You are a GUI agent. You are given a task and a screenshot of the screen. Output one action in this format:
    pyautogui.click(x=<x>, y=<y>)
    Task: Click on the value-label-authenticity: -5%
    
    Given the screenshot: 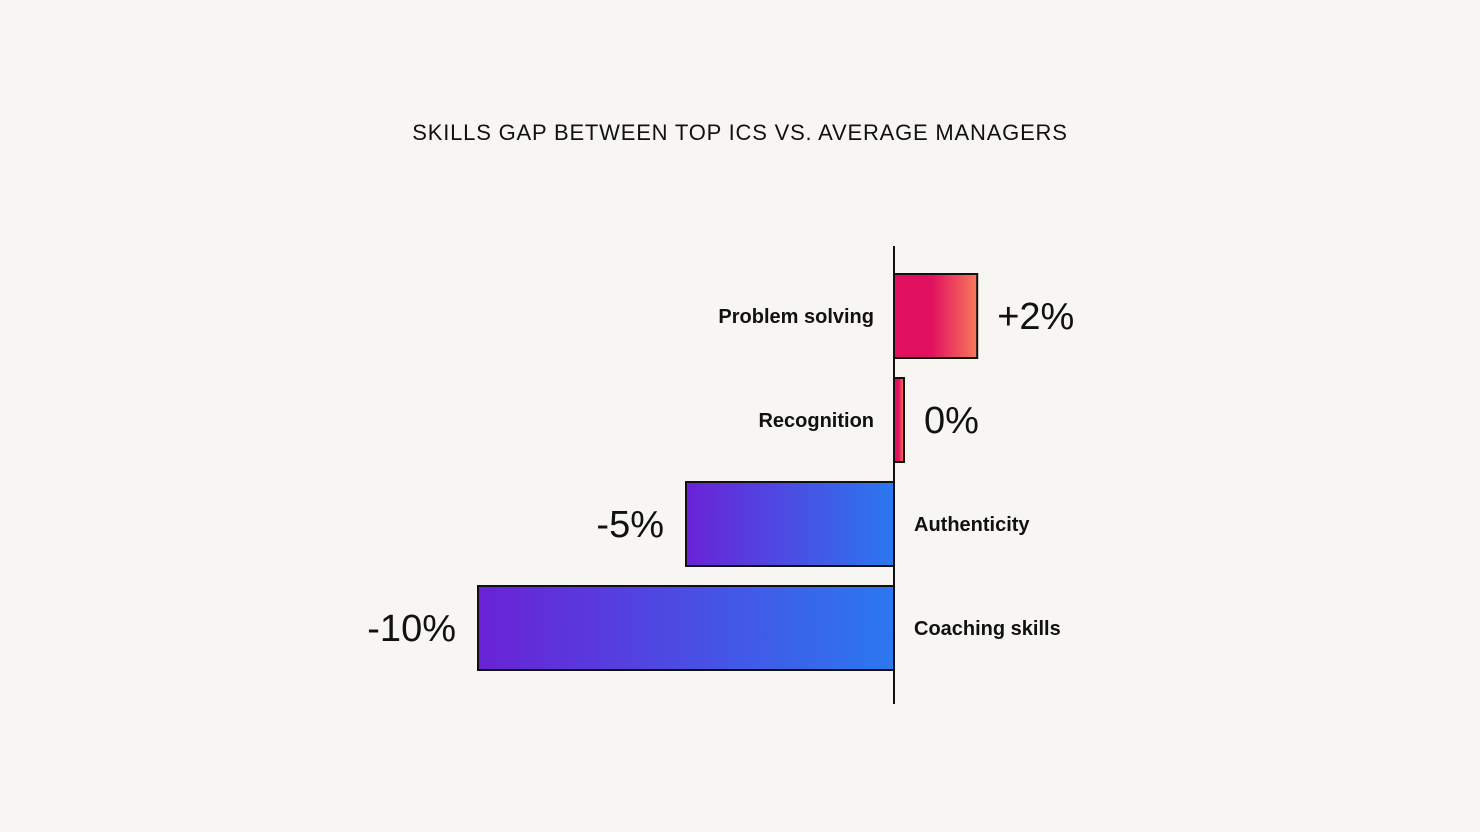 What is the action you would take?
    pyautogui.click(x=630, y=525)
    